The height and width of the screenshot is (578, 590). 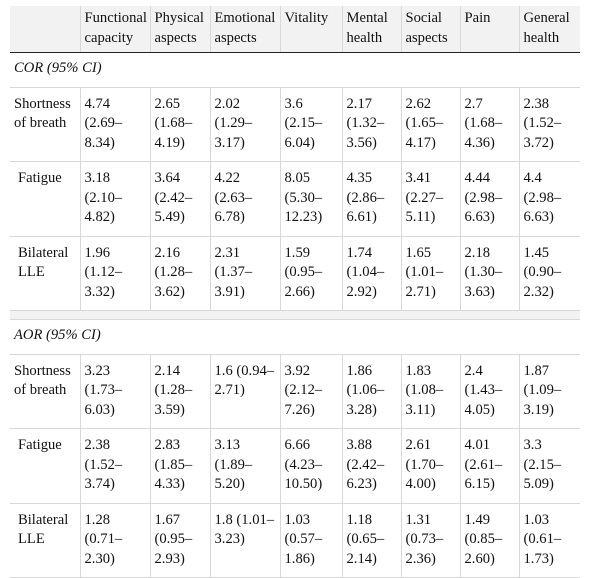 I want to click on table-cell: 1.8 (1.01–3.23), so click(x=245, y=540).